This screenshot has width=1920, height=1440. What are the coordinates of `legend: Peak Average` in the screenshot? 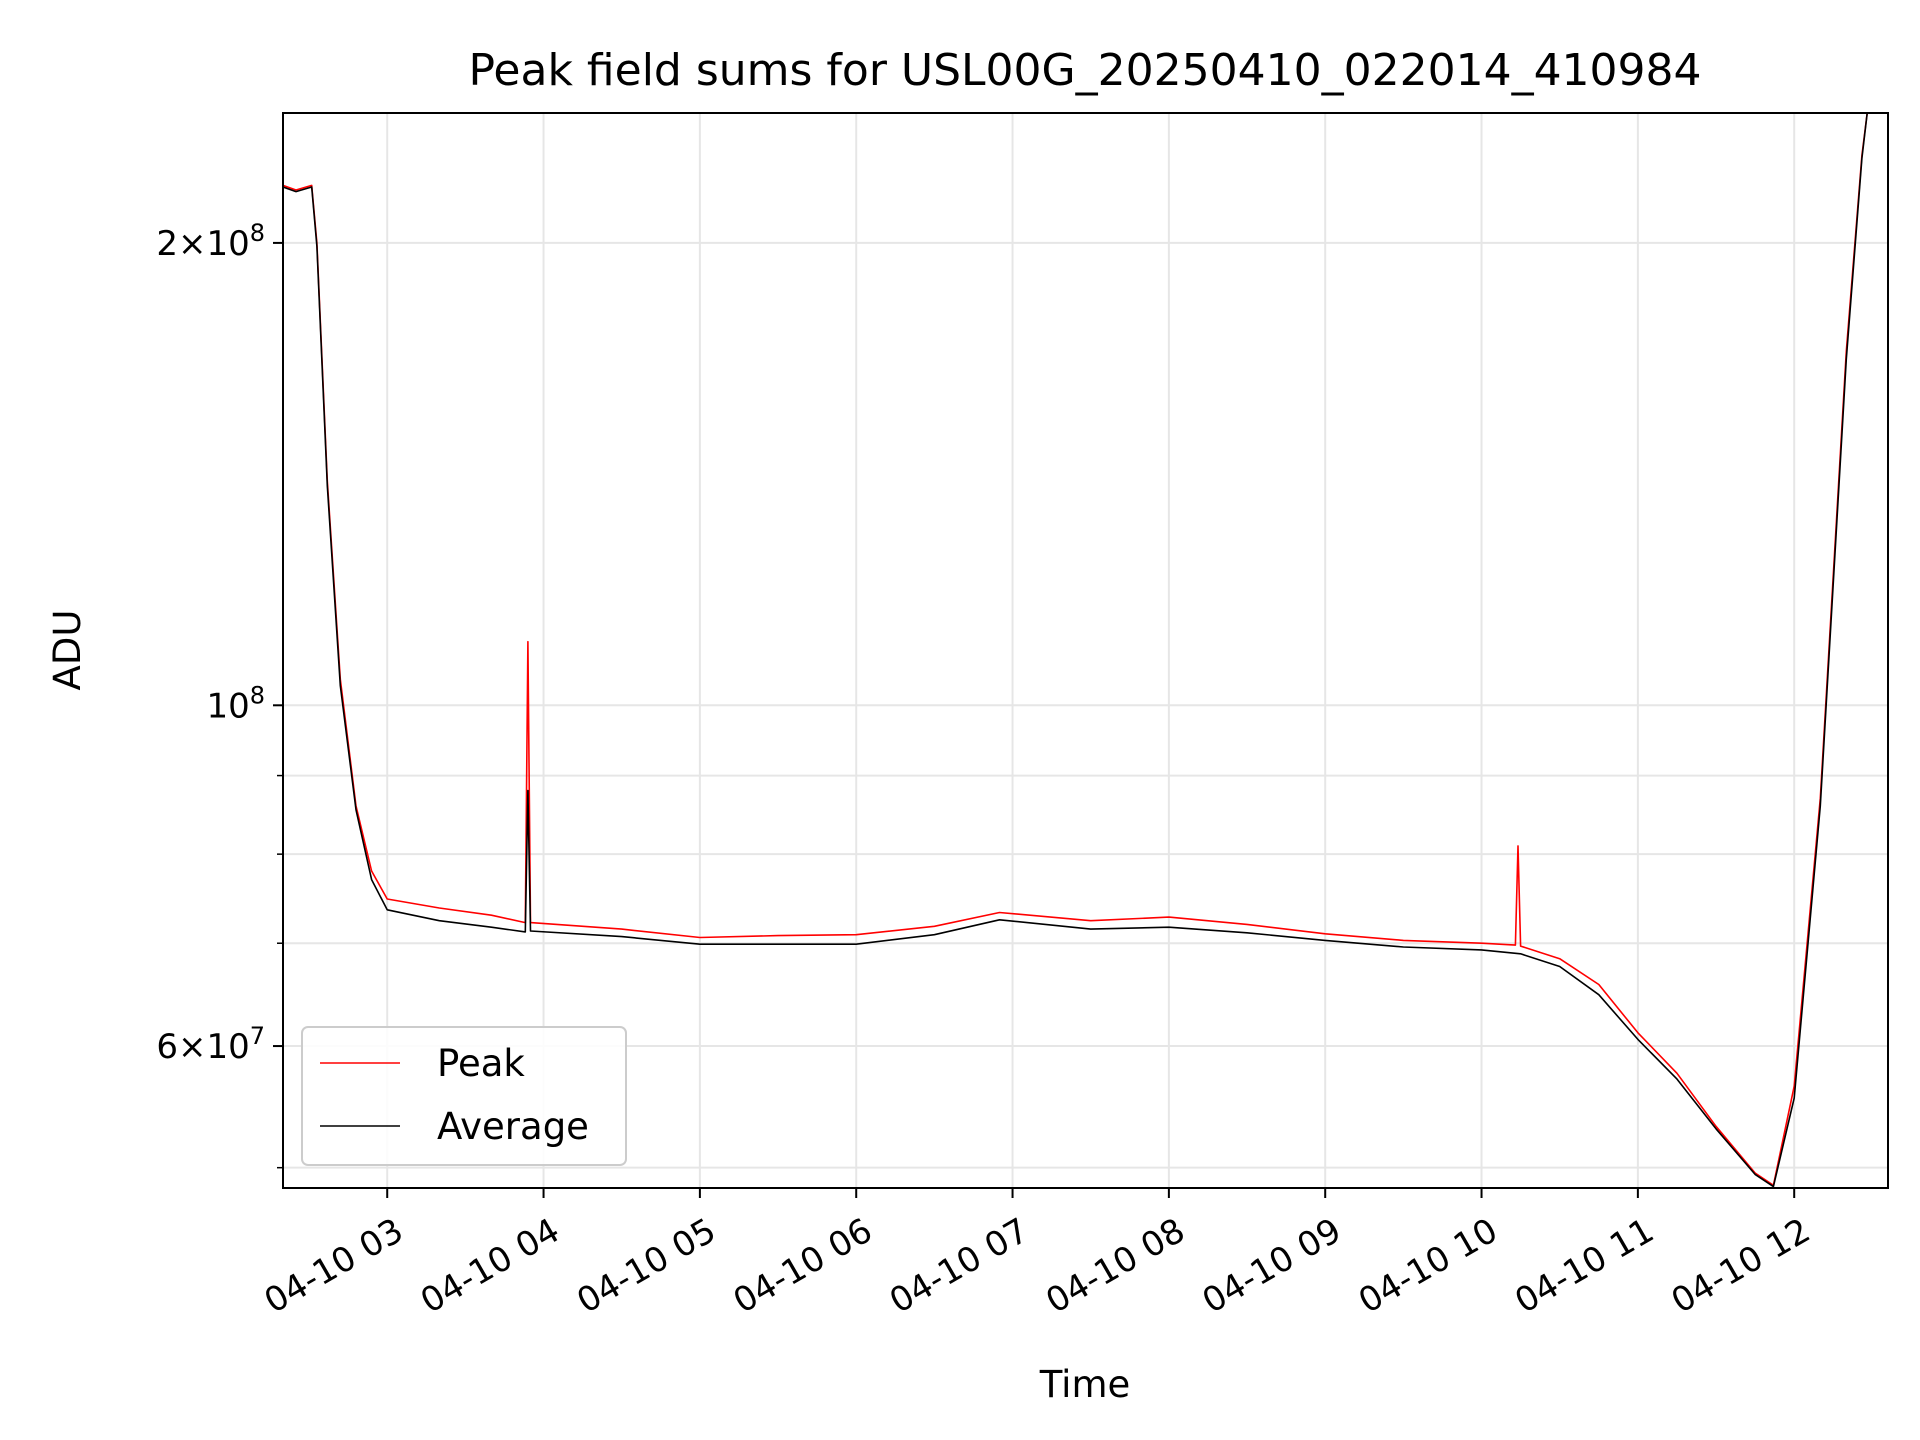 It's located at (464, 1096).